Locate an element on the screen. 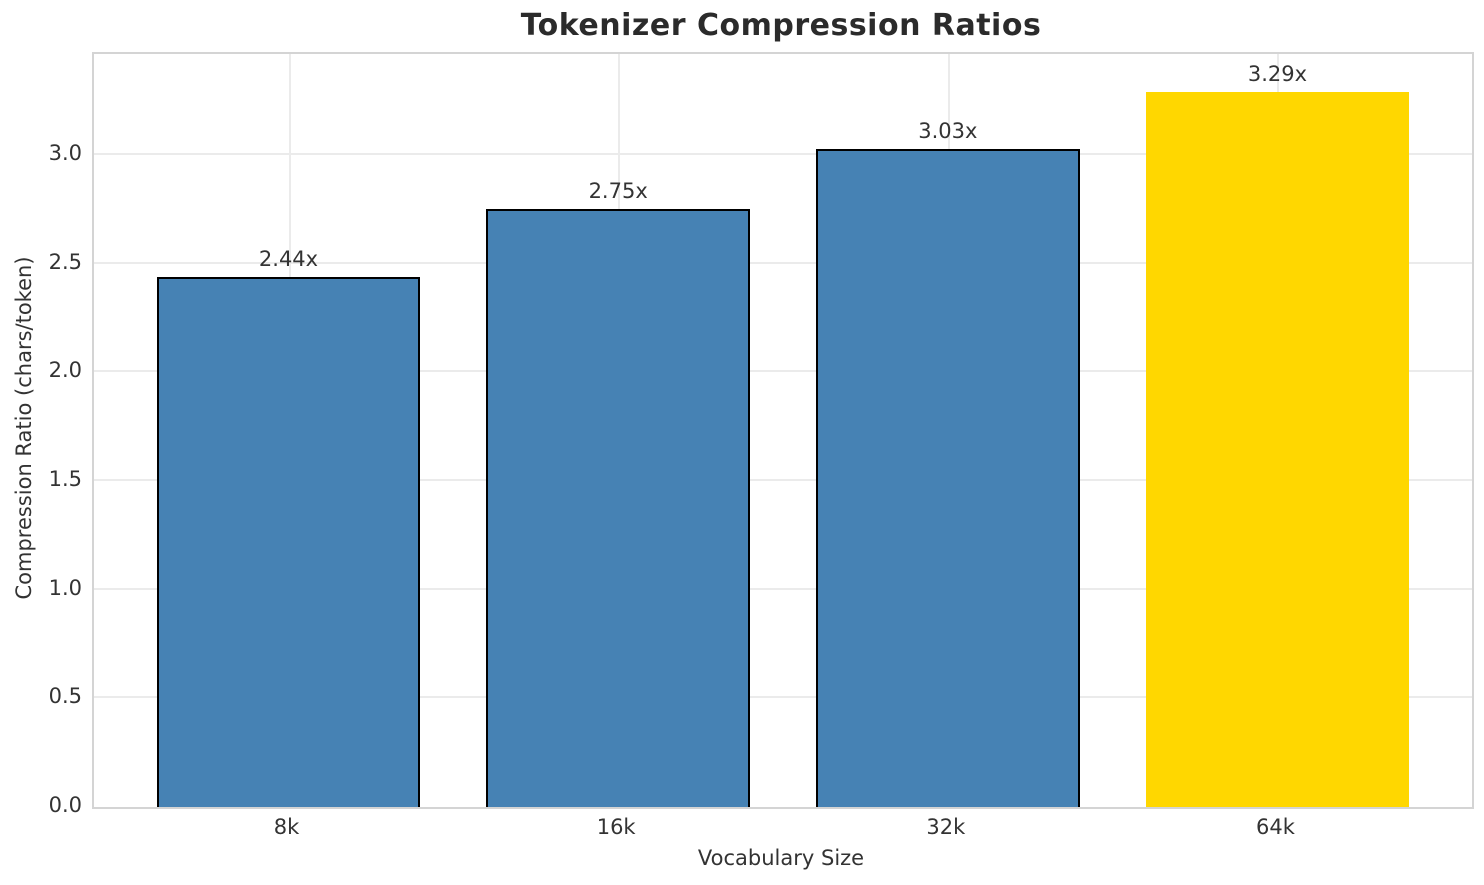  bar-32k is located at coordinates (947, 477).